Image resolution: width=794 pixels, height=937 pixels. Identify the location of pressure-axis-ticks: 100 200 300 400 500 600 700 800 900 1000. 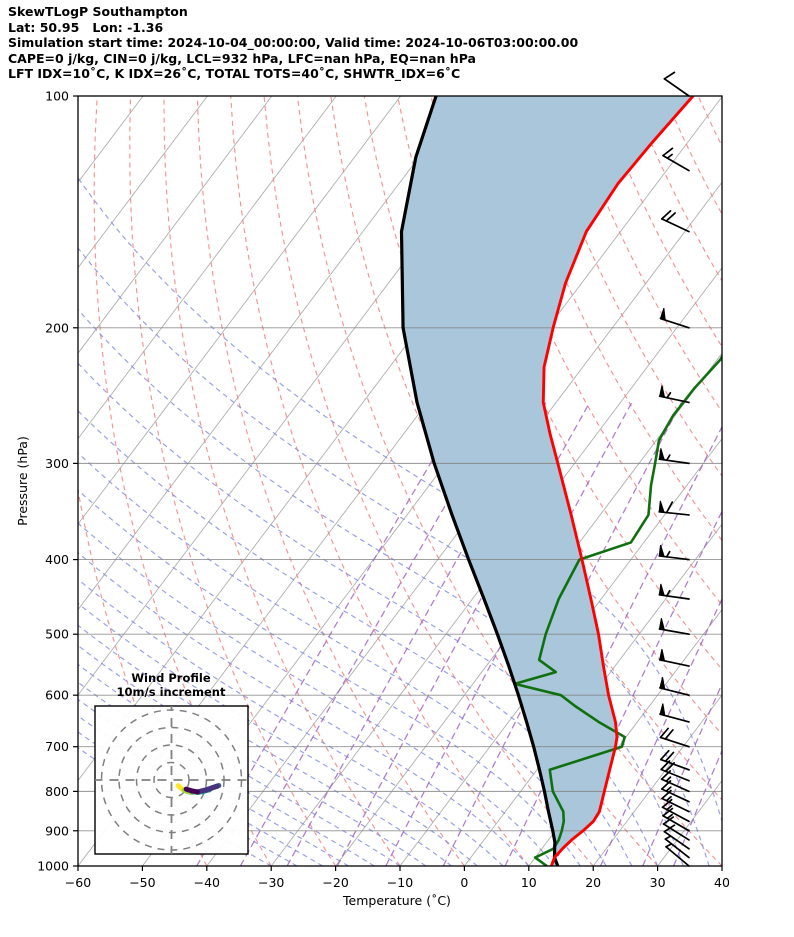
(57, 481).